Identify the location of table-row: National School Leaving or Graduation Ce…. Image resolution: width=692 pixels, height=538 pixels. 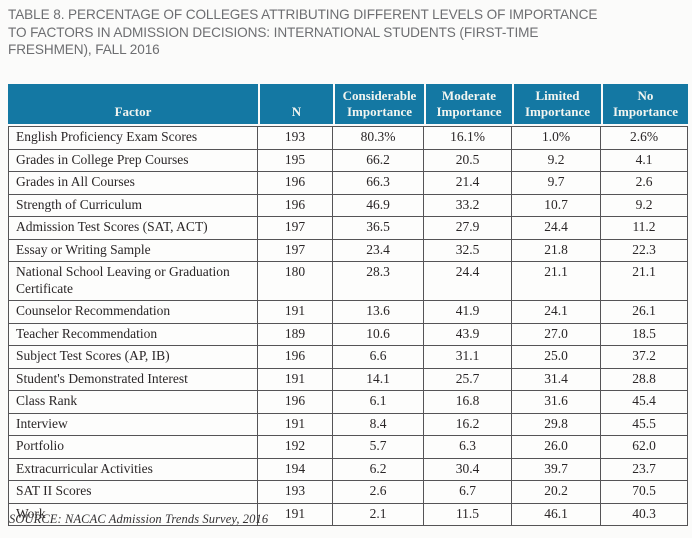
(348, 281).